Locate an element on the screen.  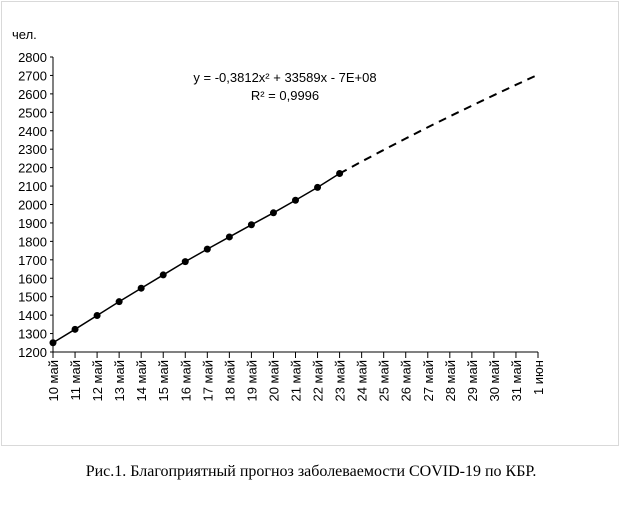
y-tick-label: 1800 is located at coordinates (32, 241).